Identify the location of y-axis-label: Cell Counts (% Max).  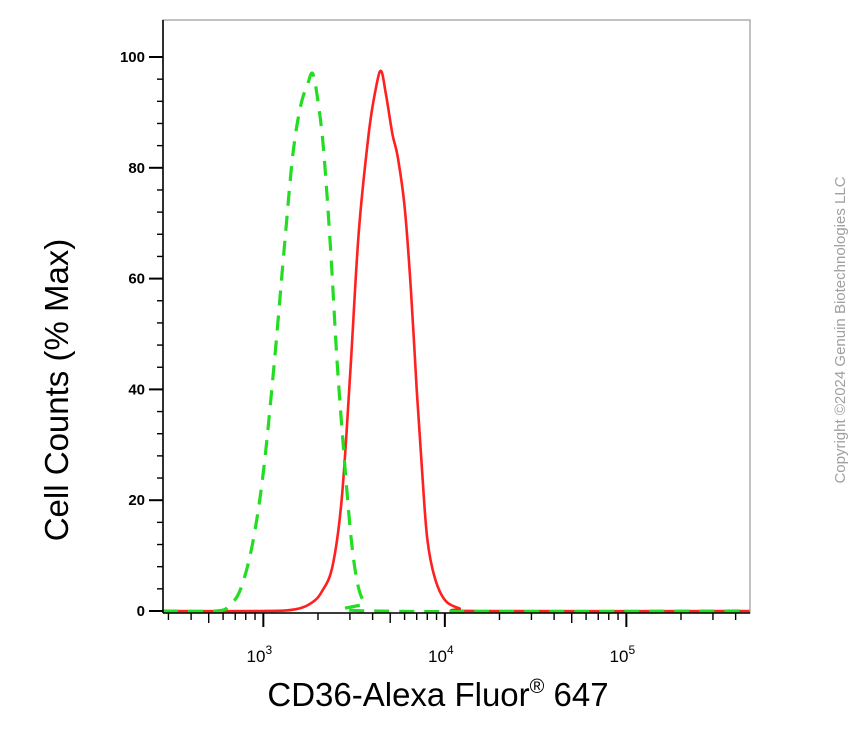
(56, 390).